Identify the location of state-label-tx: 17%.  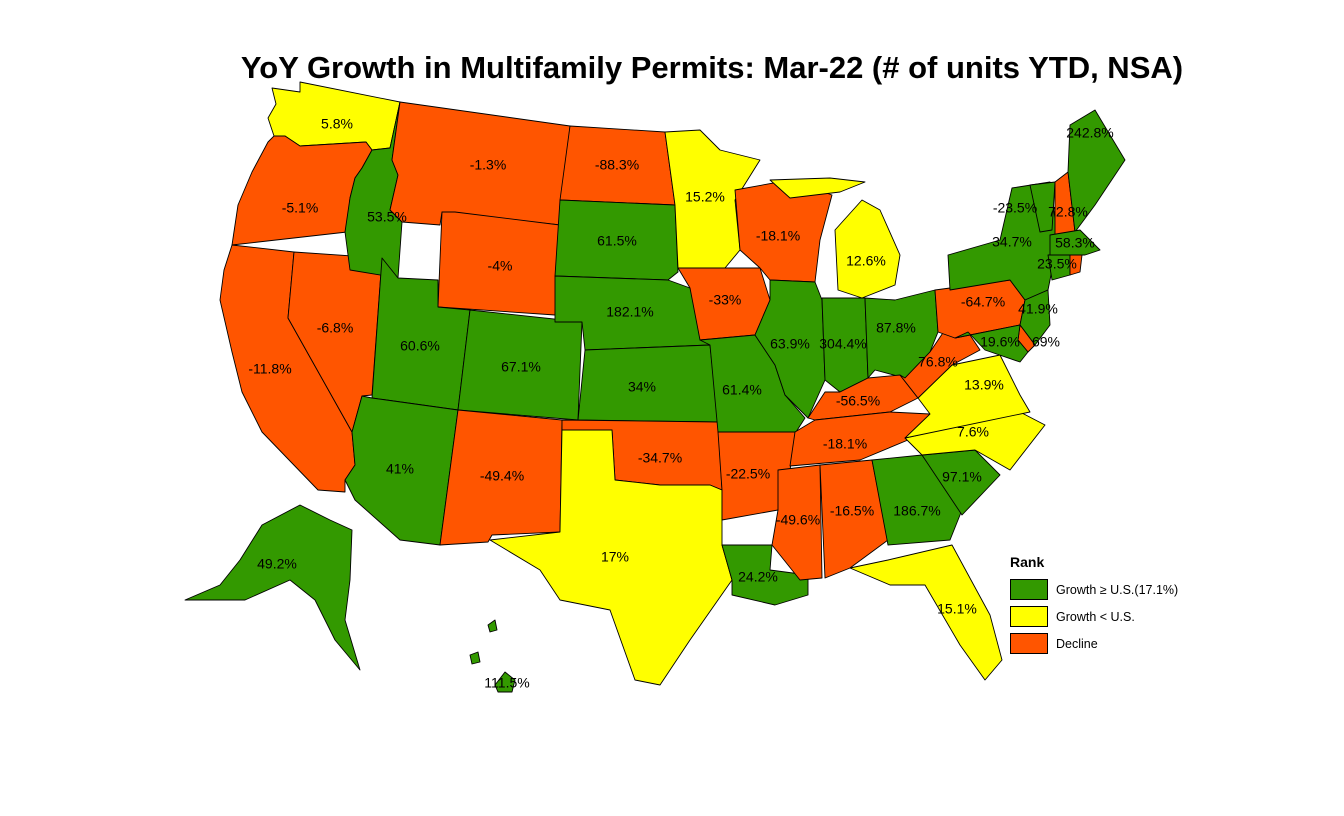
(615, 557).